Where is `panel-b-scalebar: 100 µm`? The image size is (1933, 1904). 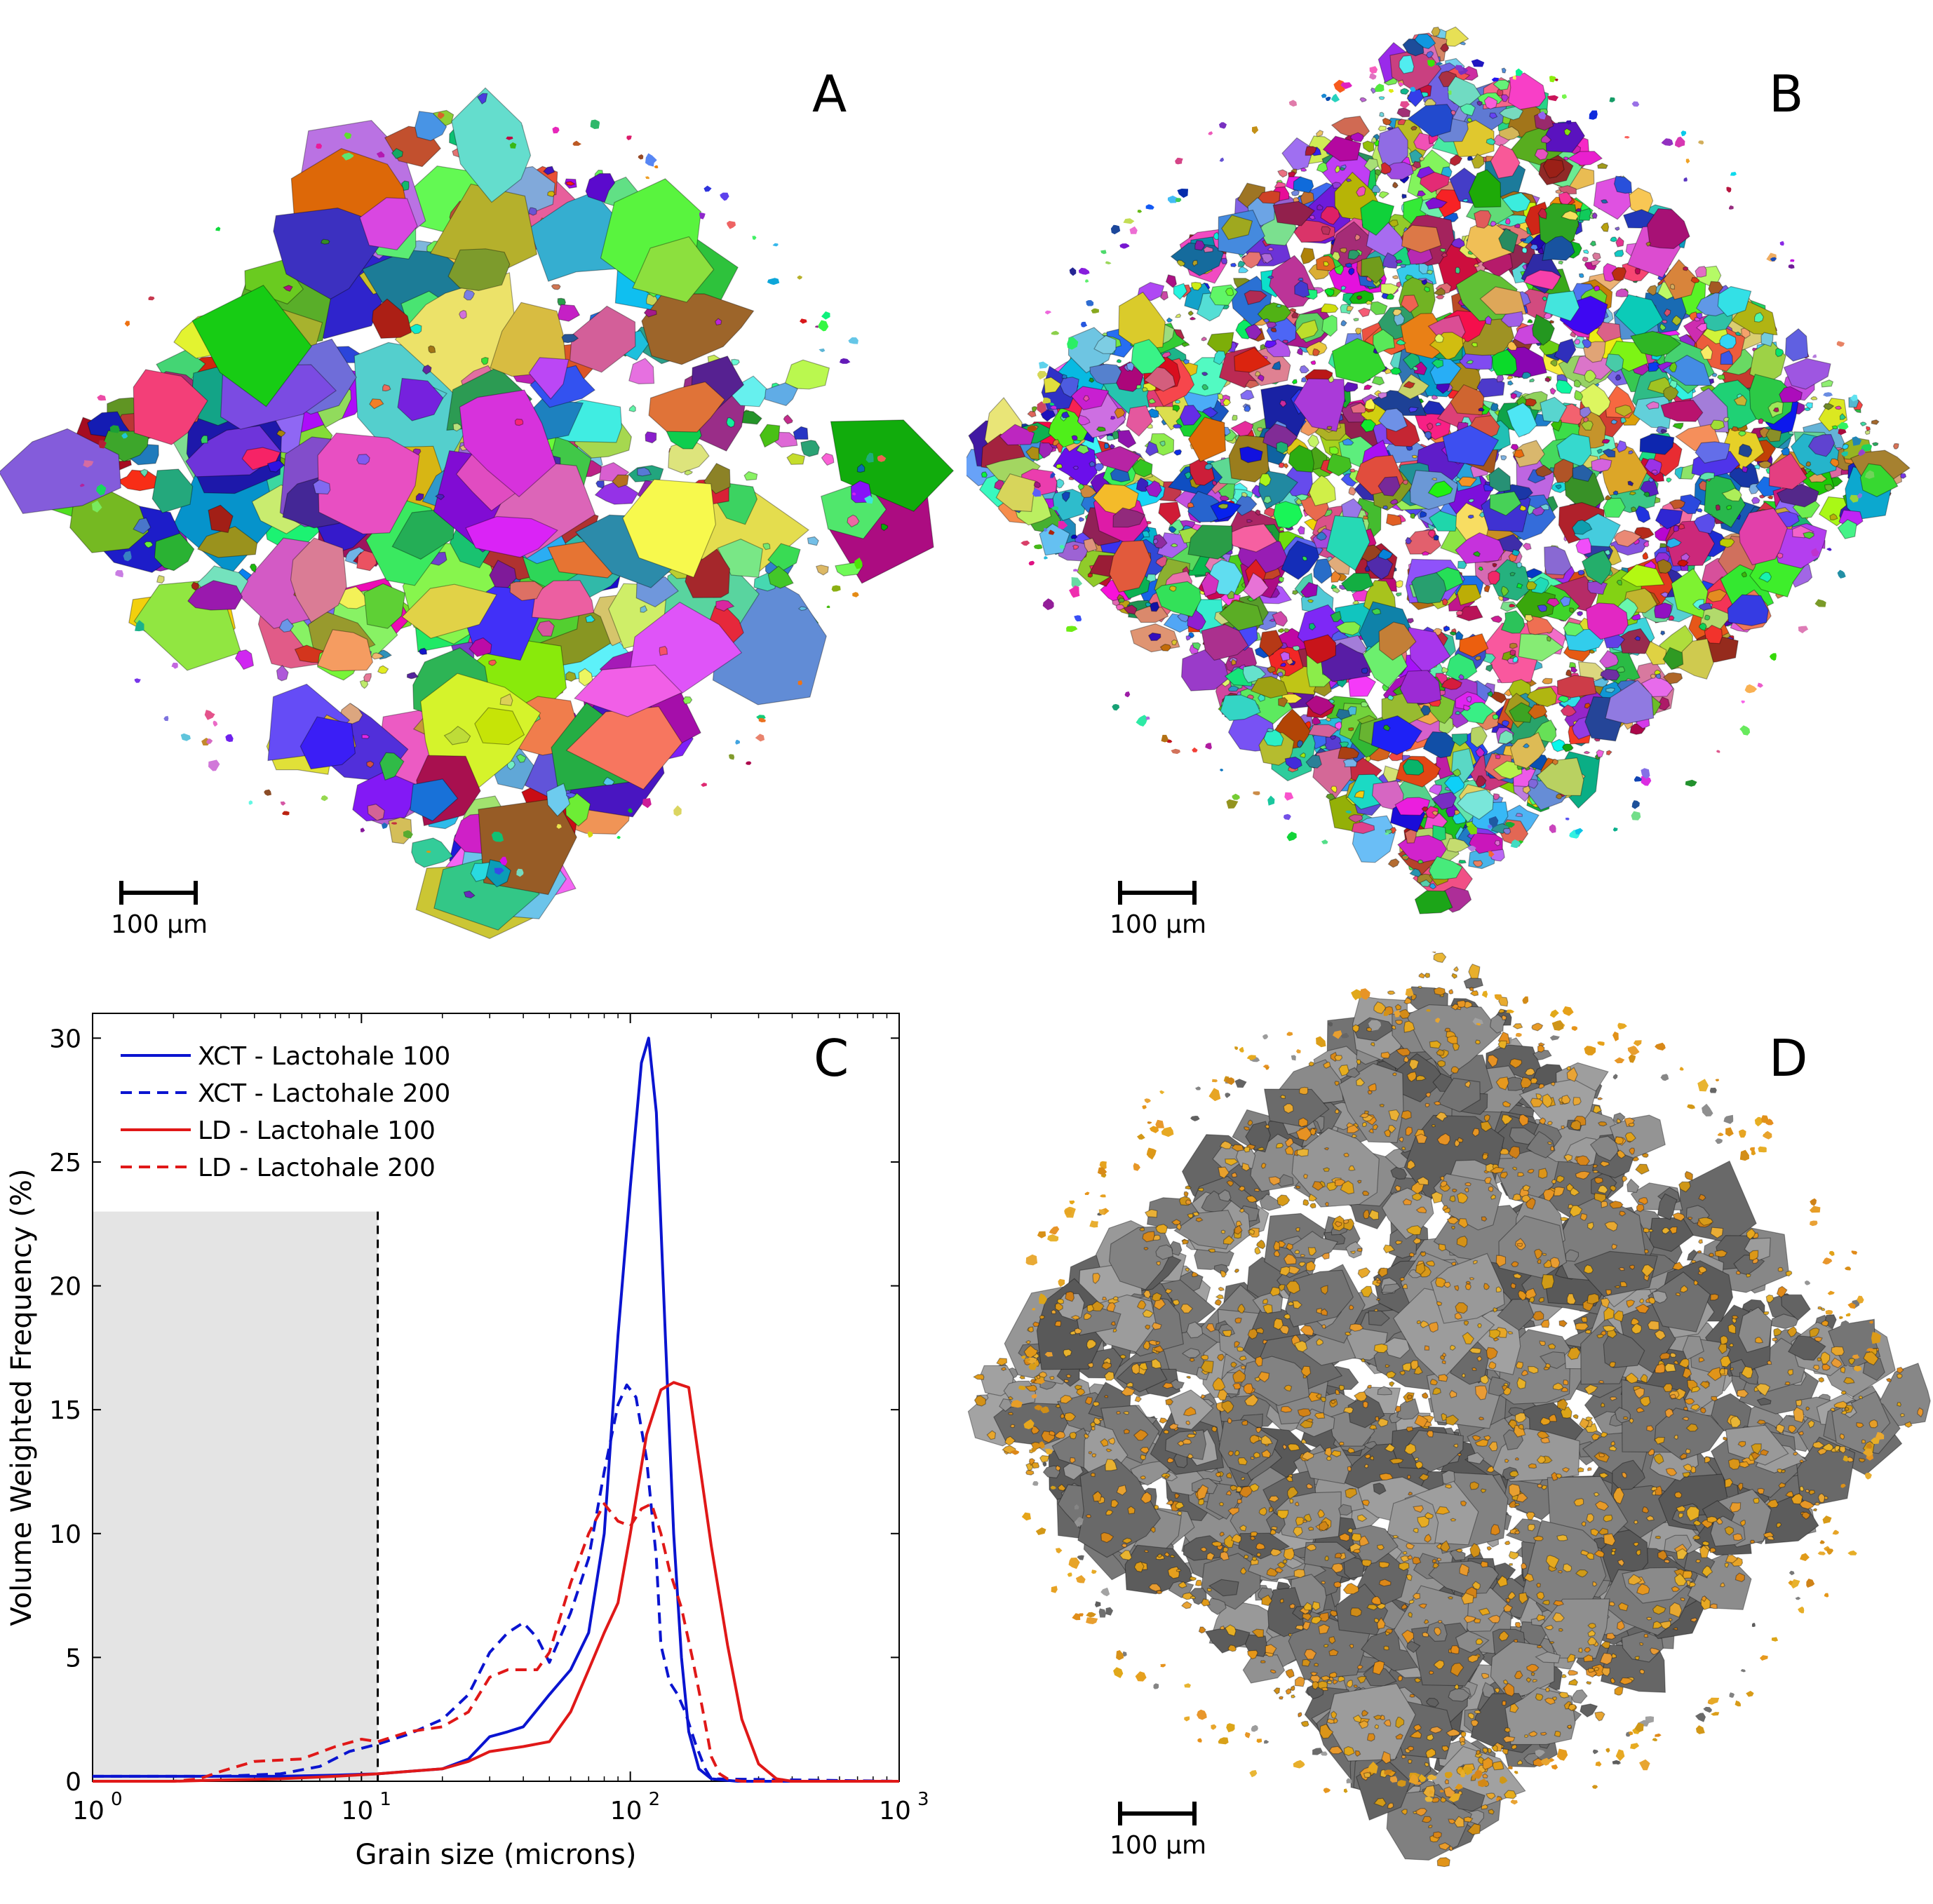 panel-b-scalebar: 100 µm is located at coordinates (1158, 910).